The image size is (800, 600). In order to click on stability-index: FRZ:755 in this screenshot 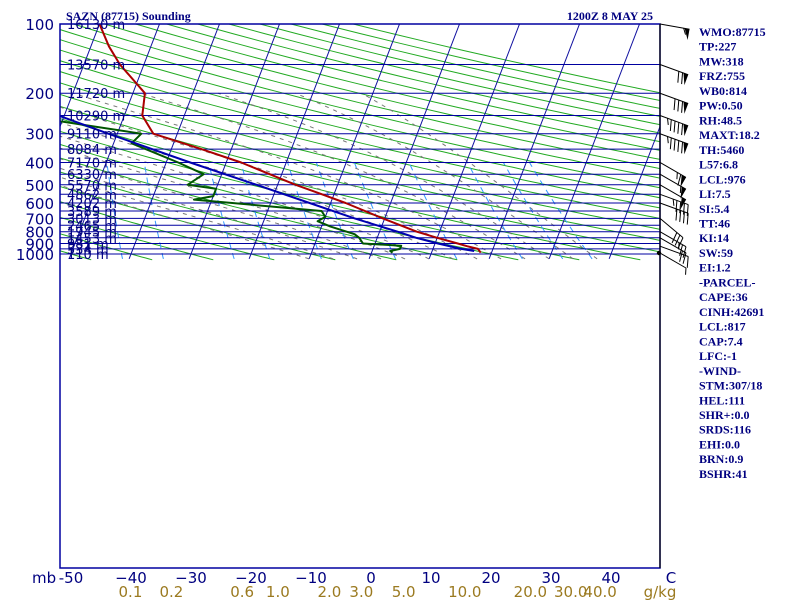, I will do `click(722, 76)`.